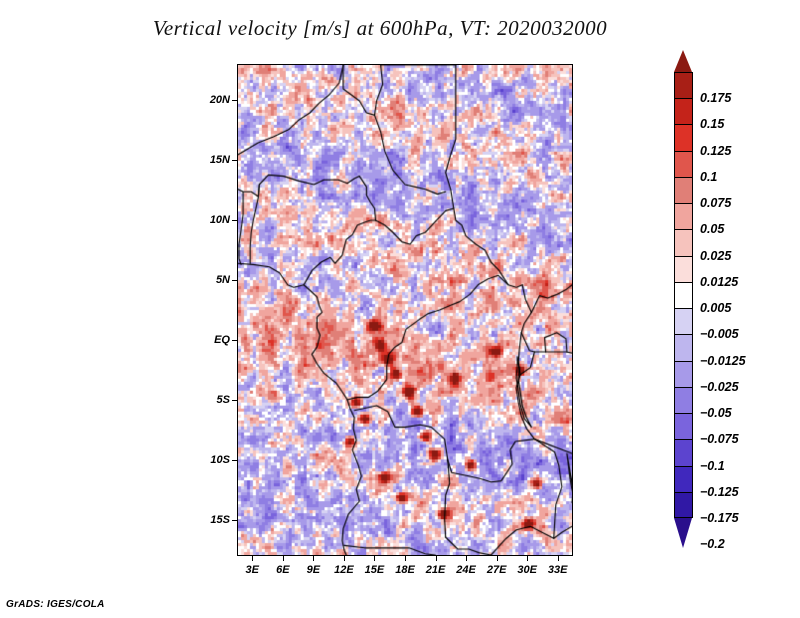 The width and height of the screenshot is (800, 618). Describe the element at coordinates (219, 220) in the screenshot. I see `lat-tick-label-2: 10N` at that location.